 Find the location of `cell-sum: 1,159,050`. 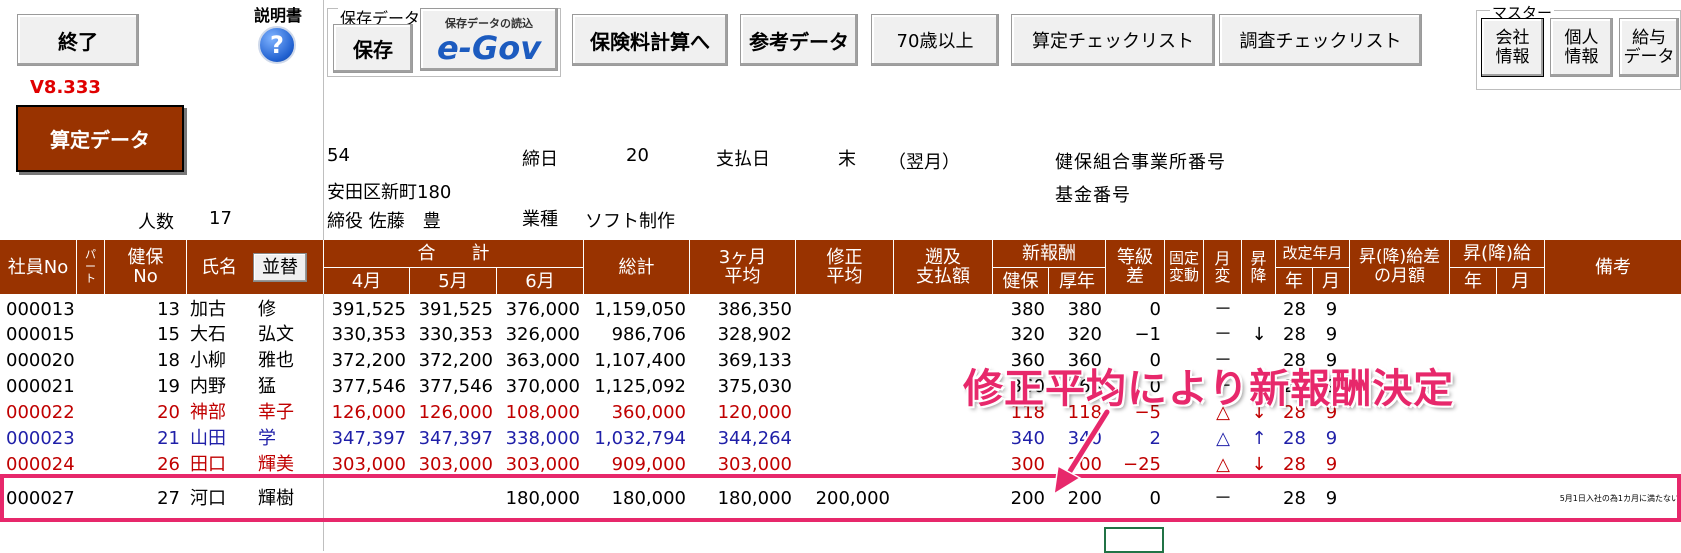

cell-sum: 1,159,050 is located at coordinates (640, 309).